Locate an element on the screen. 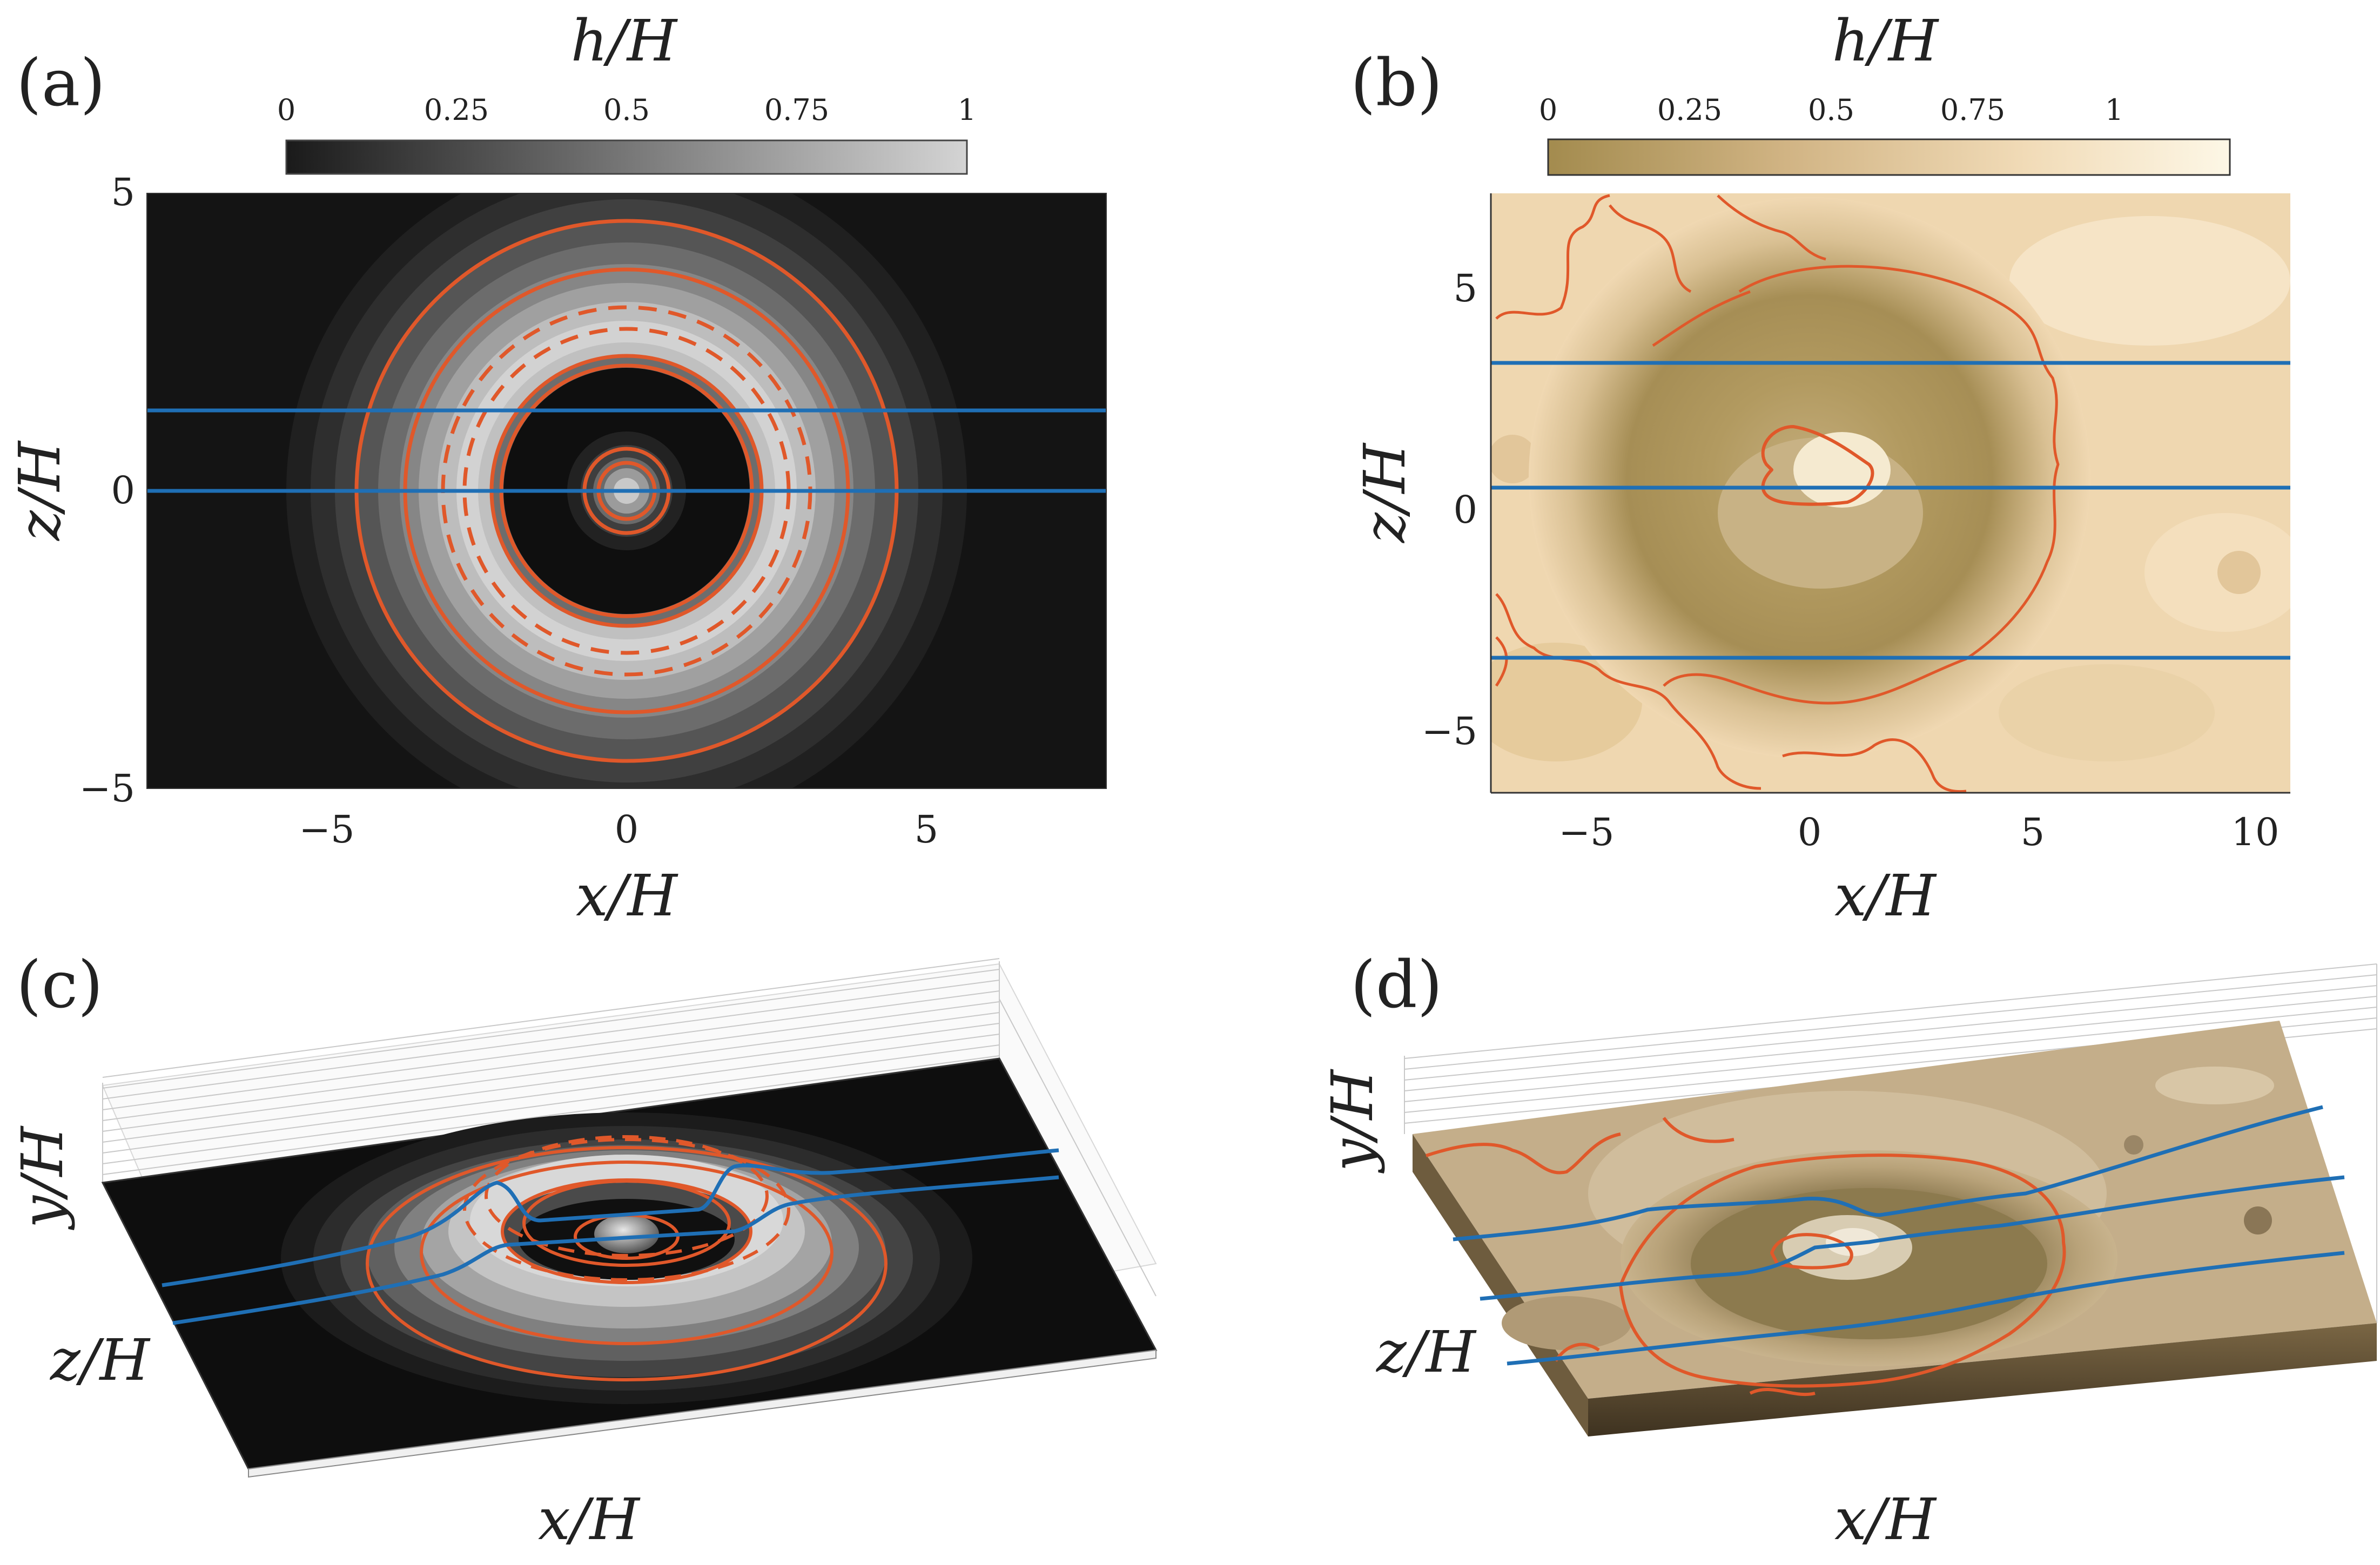 The image size is (2380, 1565). panel-a-label: (a) is located at coordinates (61, 83).